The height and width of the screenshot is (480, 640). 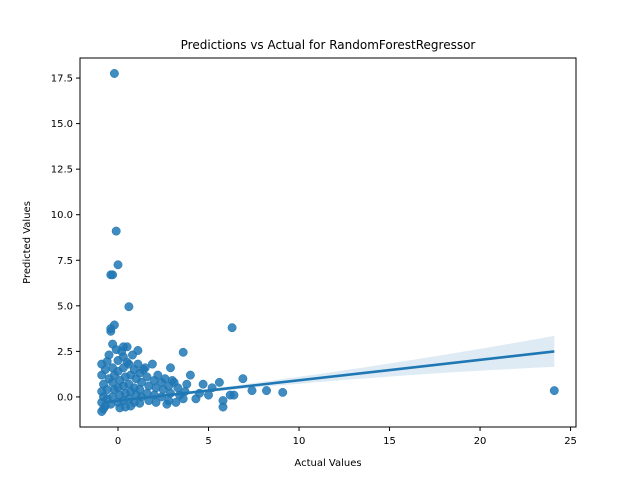 I want to click on x-tick-label: 20, so click(x=480, y=441).